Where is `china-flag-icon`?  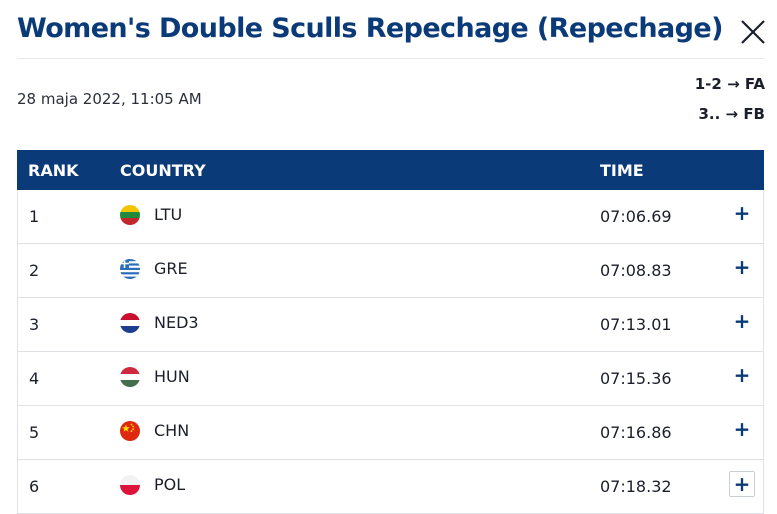 china-flag-icon is located at coordinates (130, 431).